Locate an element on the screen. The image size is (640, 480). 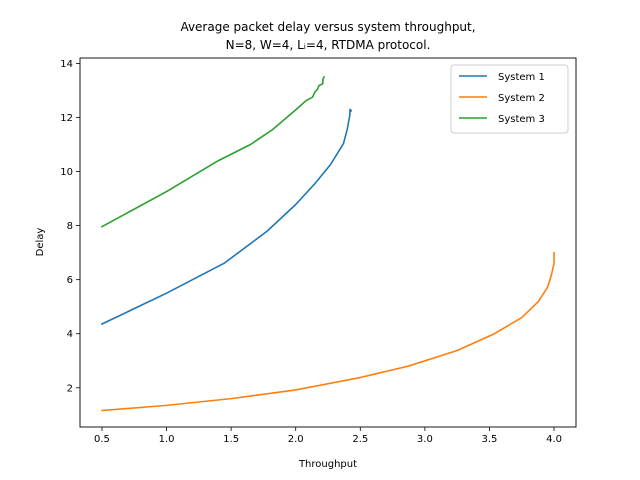
x-tick-label: 2.5 is located at coordinates (360, 439).